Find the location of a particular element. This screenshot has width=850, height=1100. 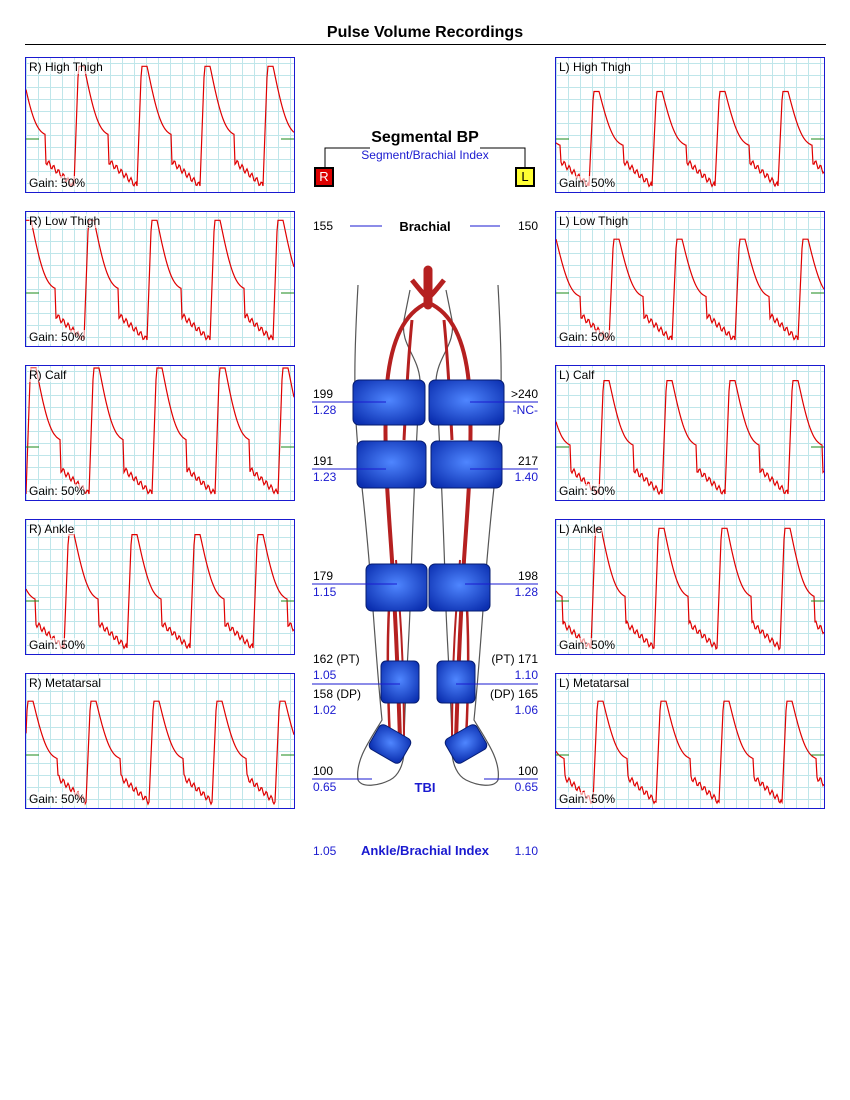

pvr-panel-r-metatarsal: R) Metatarsal Gain: 50% is located at coordinates (160, 741).